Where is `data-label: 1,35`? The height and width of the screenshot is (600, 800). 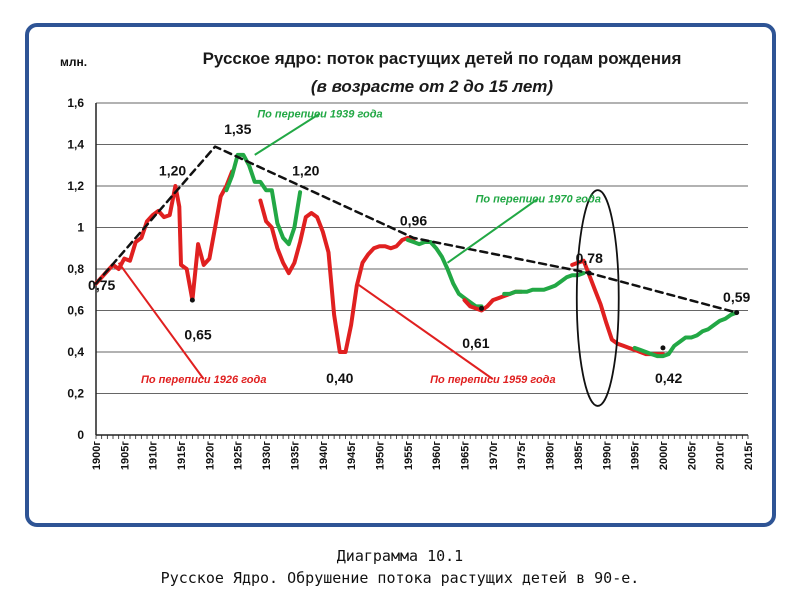
data-label: 1,35 is located at coordinates (237, 129).